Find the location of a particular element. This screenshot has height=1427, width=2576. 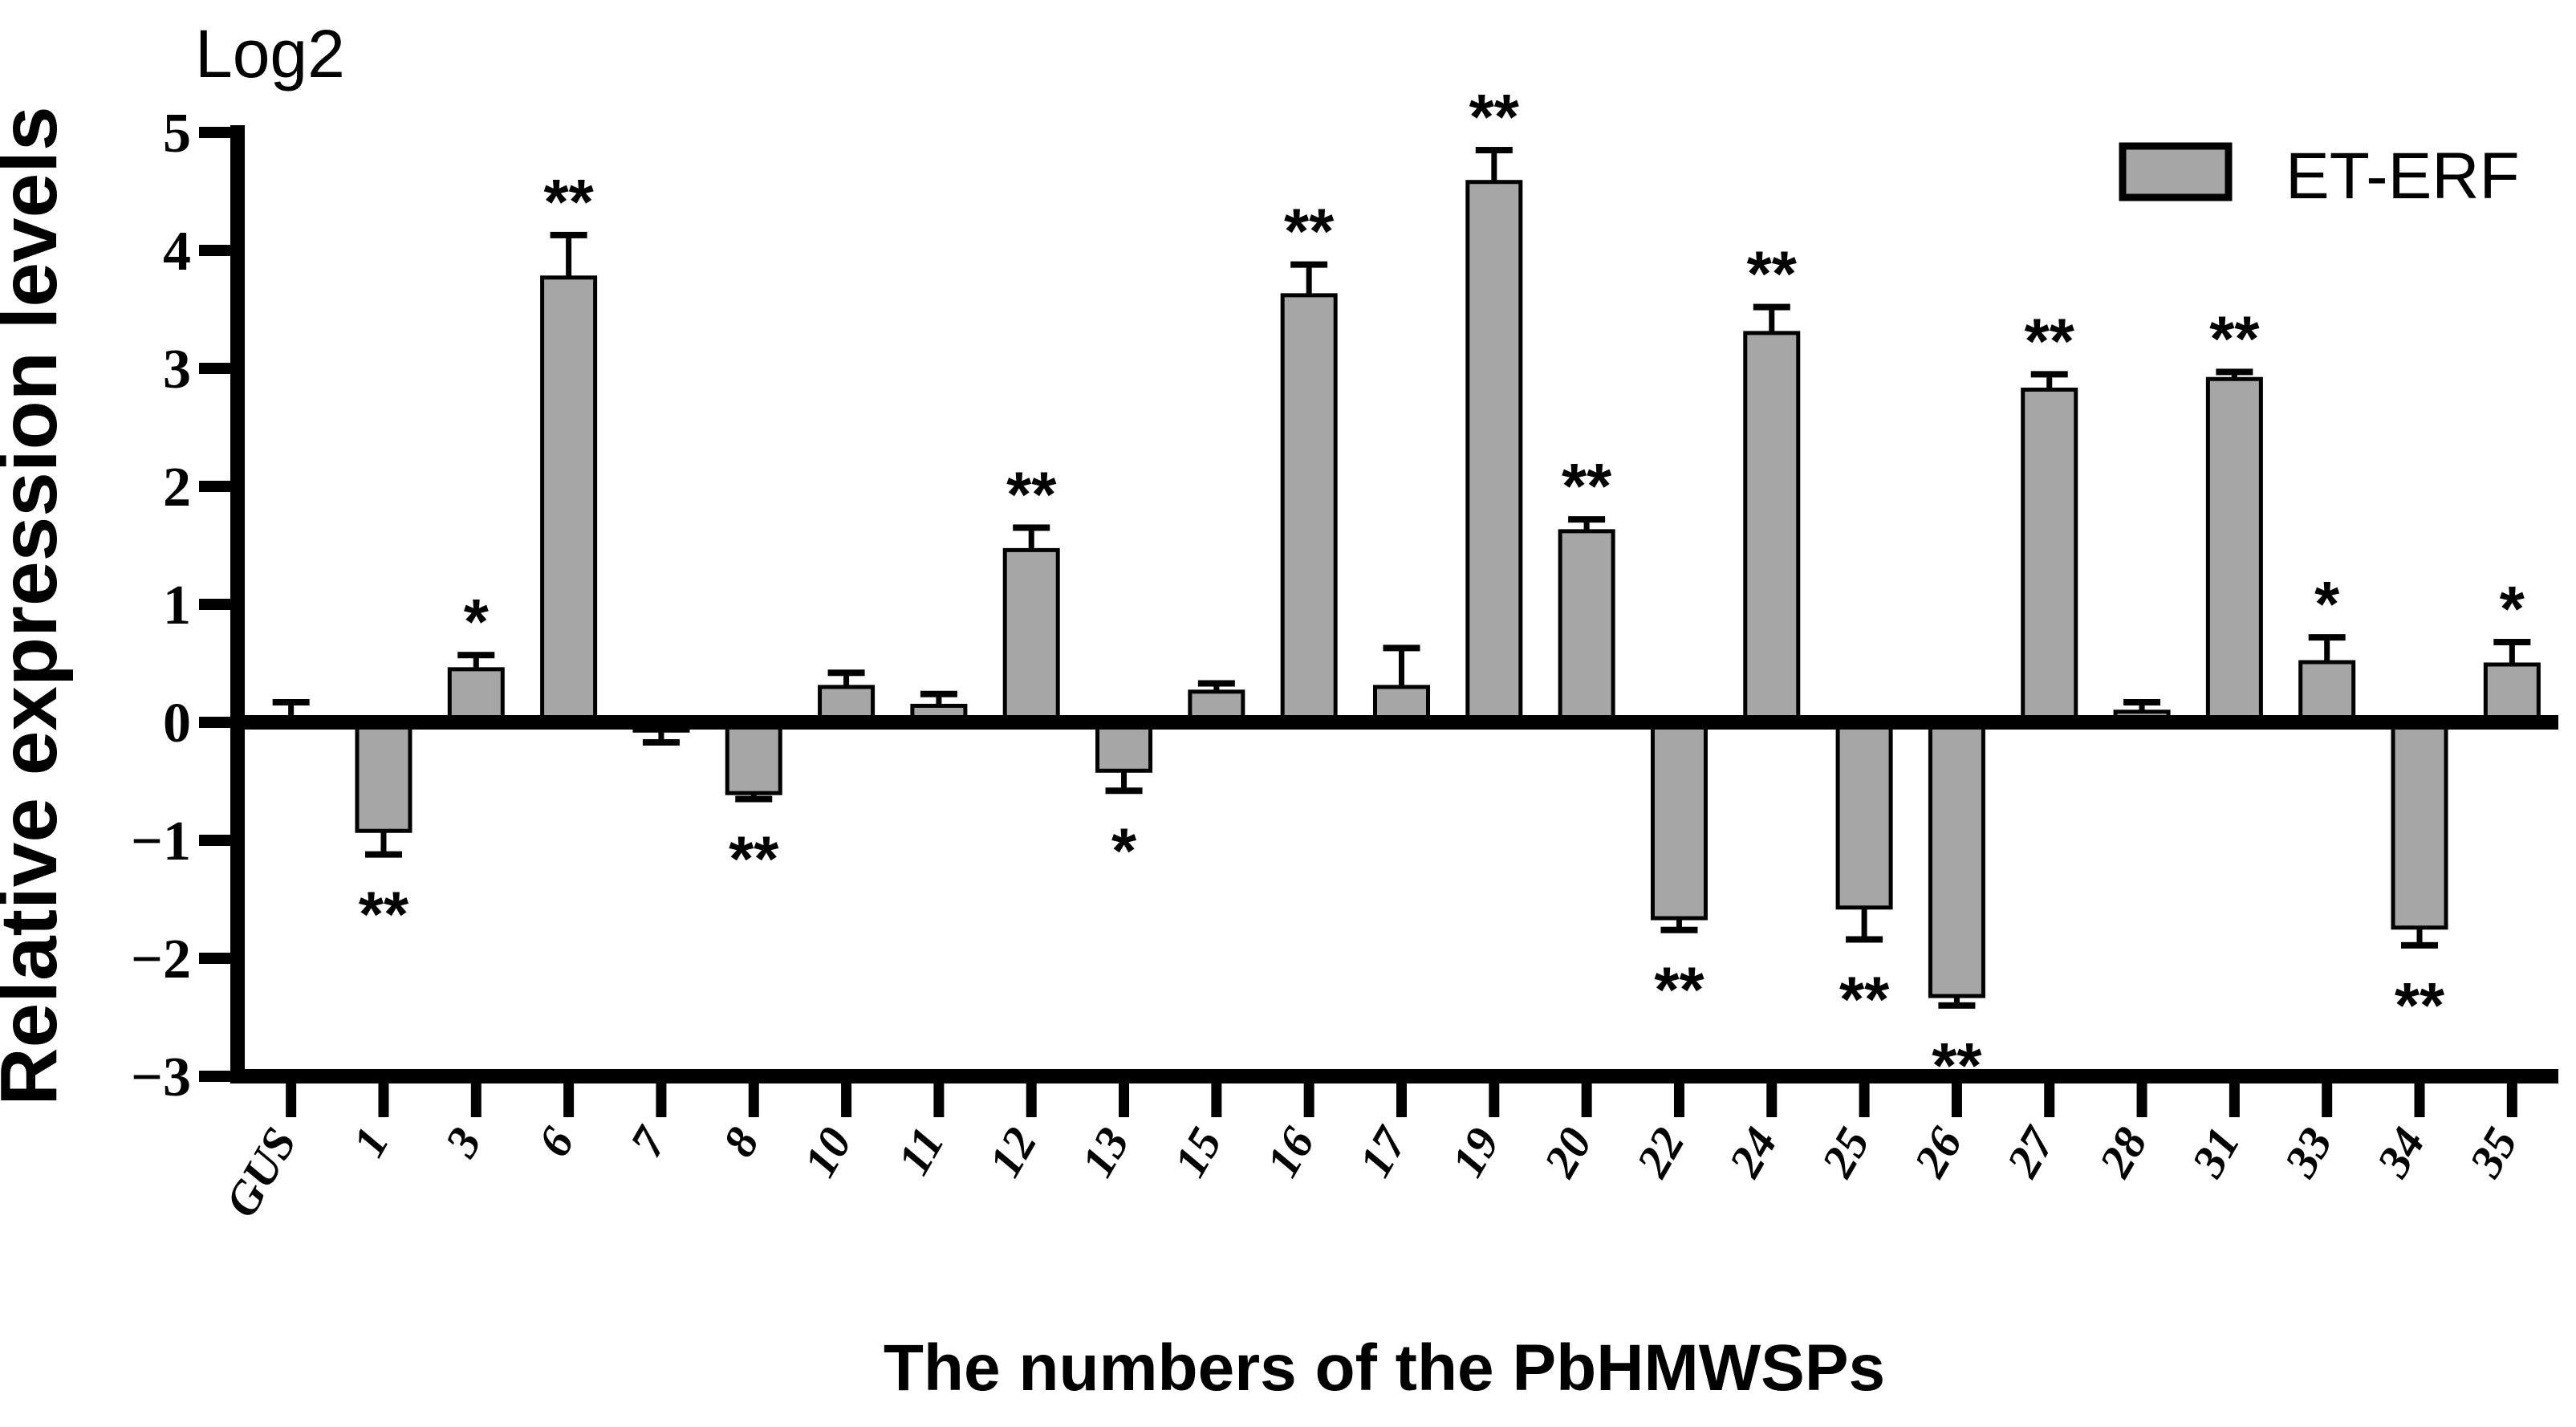

x-tick-GUS is located at coordinates (291, 1100).